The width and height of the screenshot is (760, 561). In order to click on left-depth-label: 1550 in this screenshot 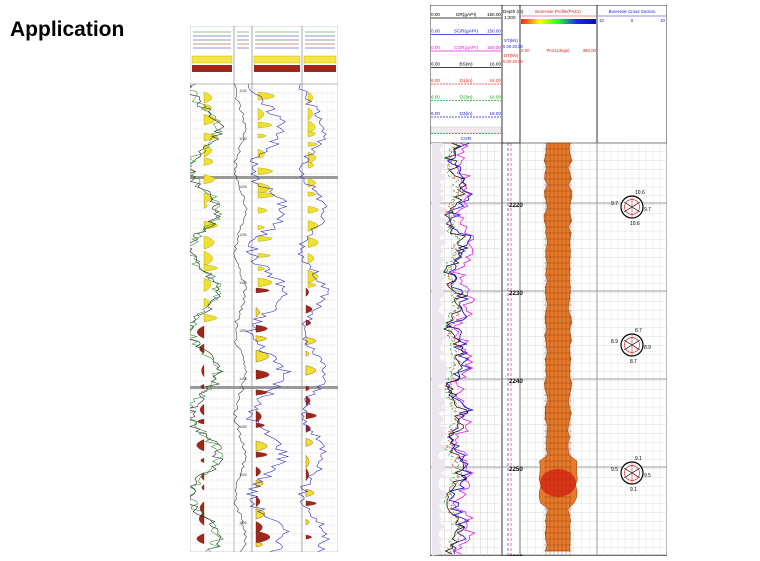, I will do `click(243, 523)`.